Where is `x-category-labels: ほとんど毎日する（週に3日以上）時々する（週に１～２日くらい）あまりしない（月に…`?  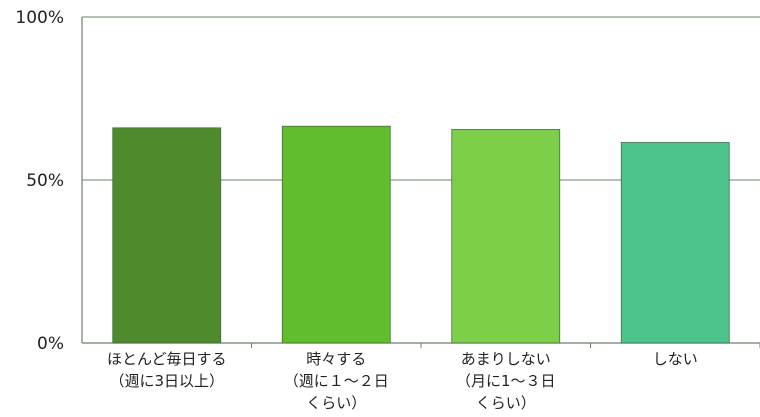
x-category-labels: ほとんど毎日する（週に3日以上）時々する（週に１～２日くらい）あまりしない（月に… is located at coordinates (402, 381).